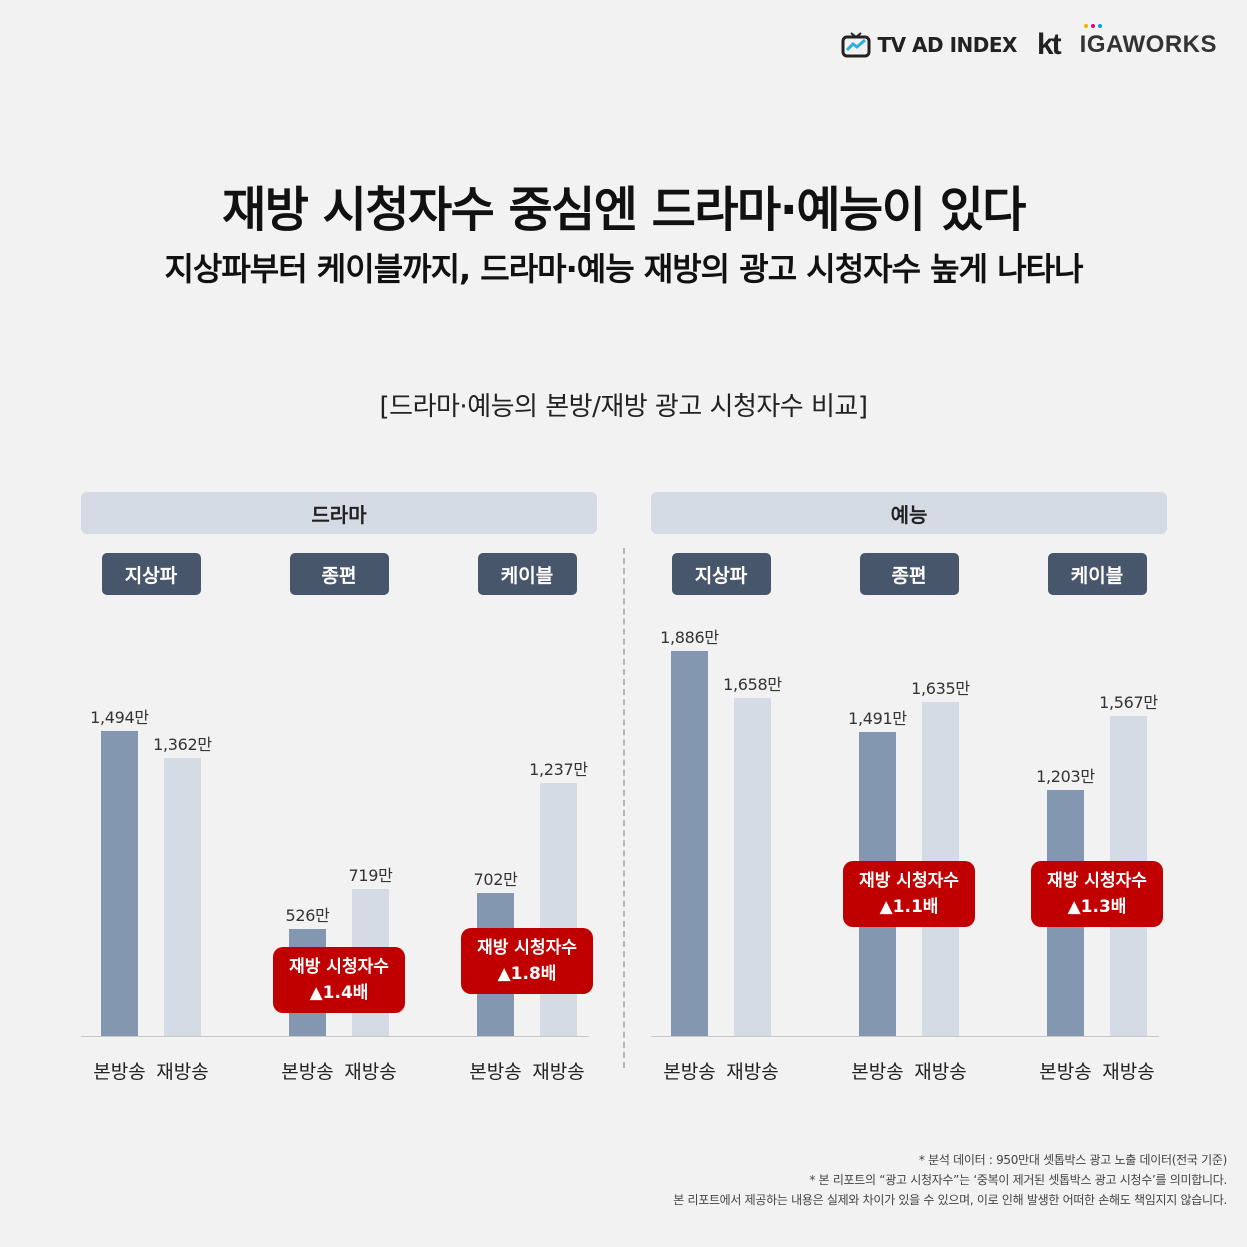  I want to click on data-label: 1,494만, so click(119, 718).